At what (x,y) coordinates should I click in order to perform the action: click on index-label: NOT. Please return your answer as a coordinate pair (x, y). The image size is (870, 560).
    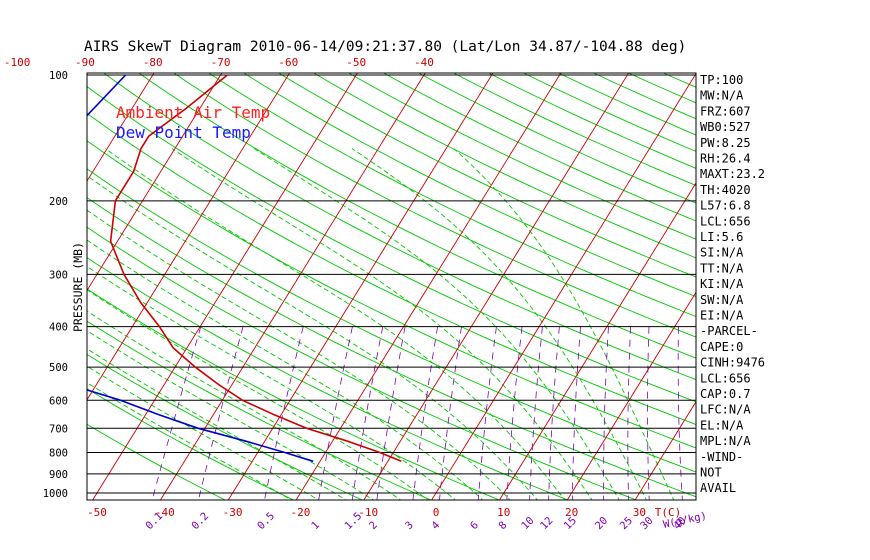
    Looking at the image, I should click on (711, 473).